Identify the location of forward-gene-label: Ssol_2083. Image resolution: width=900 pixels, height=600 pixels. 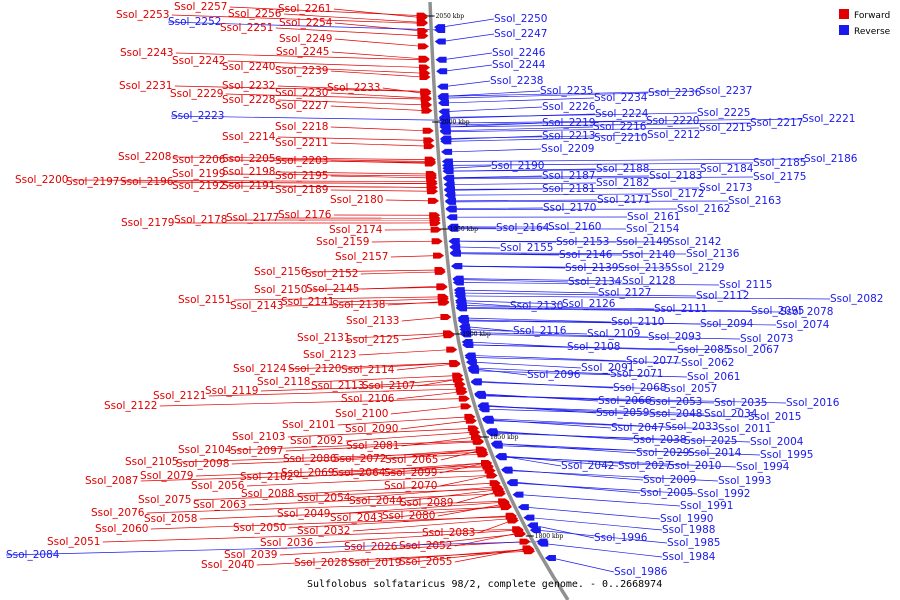
(448, 533).